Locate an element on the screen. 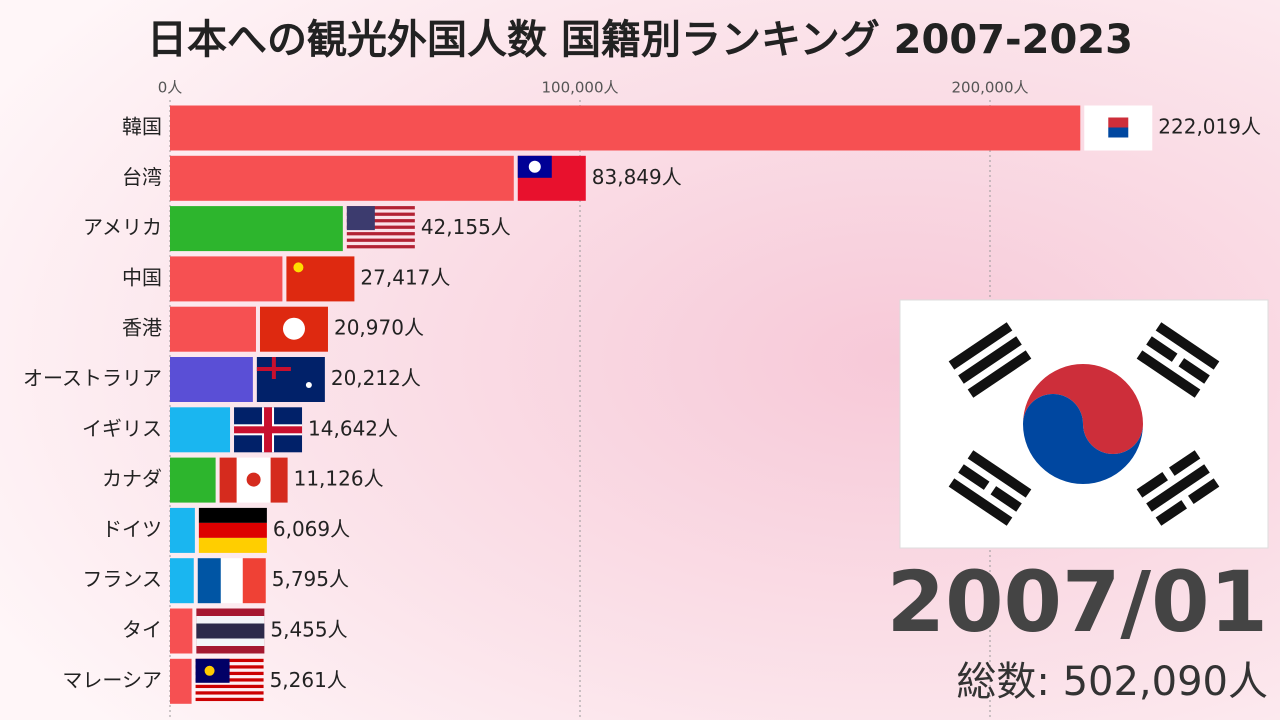  value-label: 14,642人 is located at coordinates (353, 428).